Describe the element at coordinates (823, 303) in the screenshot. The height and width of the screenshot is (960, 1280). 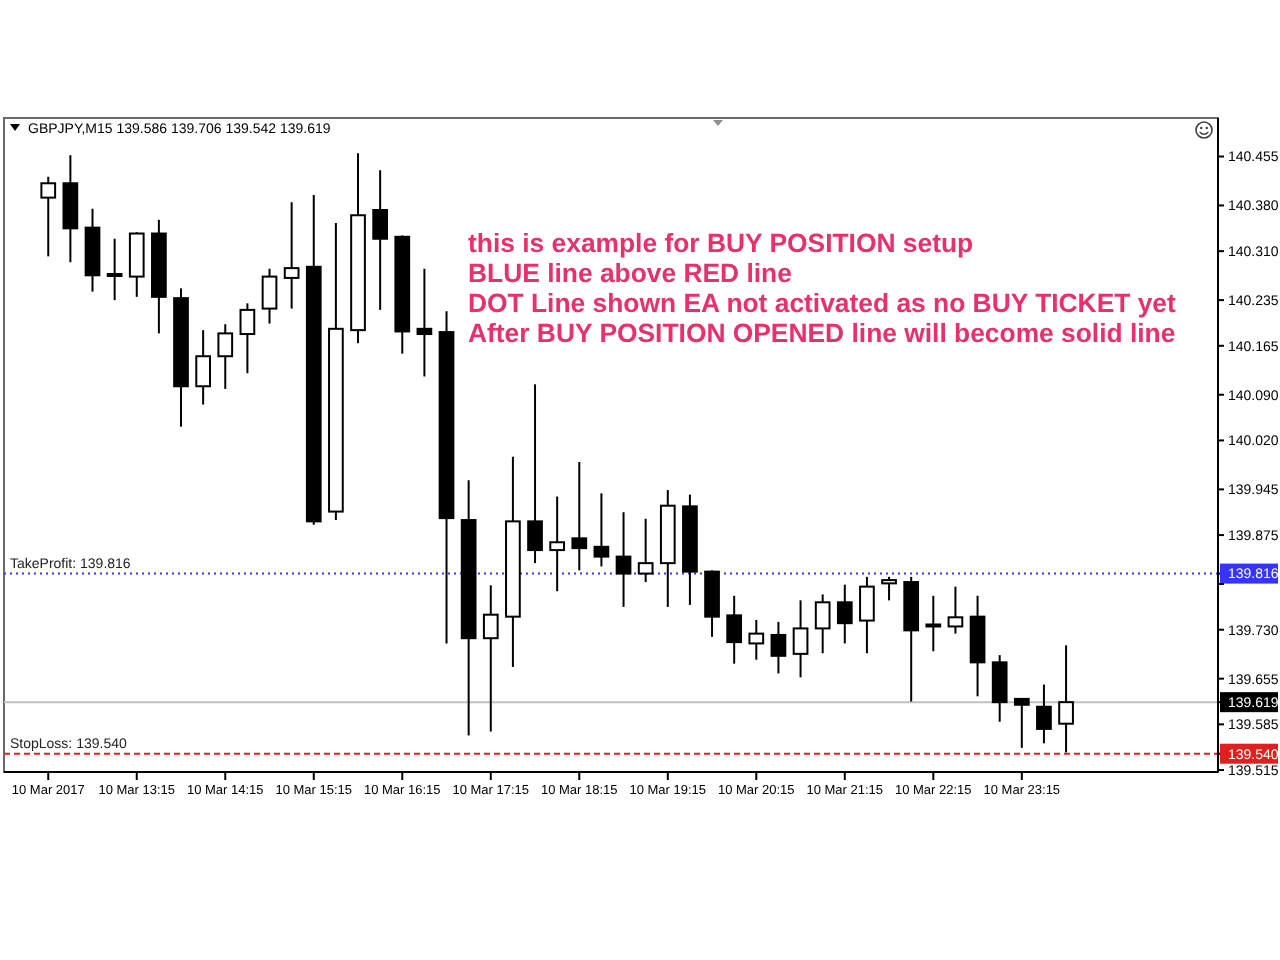
I see `annotation: DOT Line shown EA not activated as no BUY TICKET yet` at that location.